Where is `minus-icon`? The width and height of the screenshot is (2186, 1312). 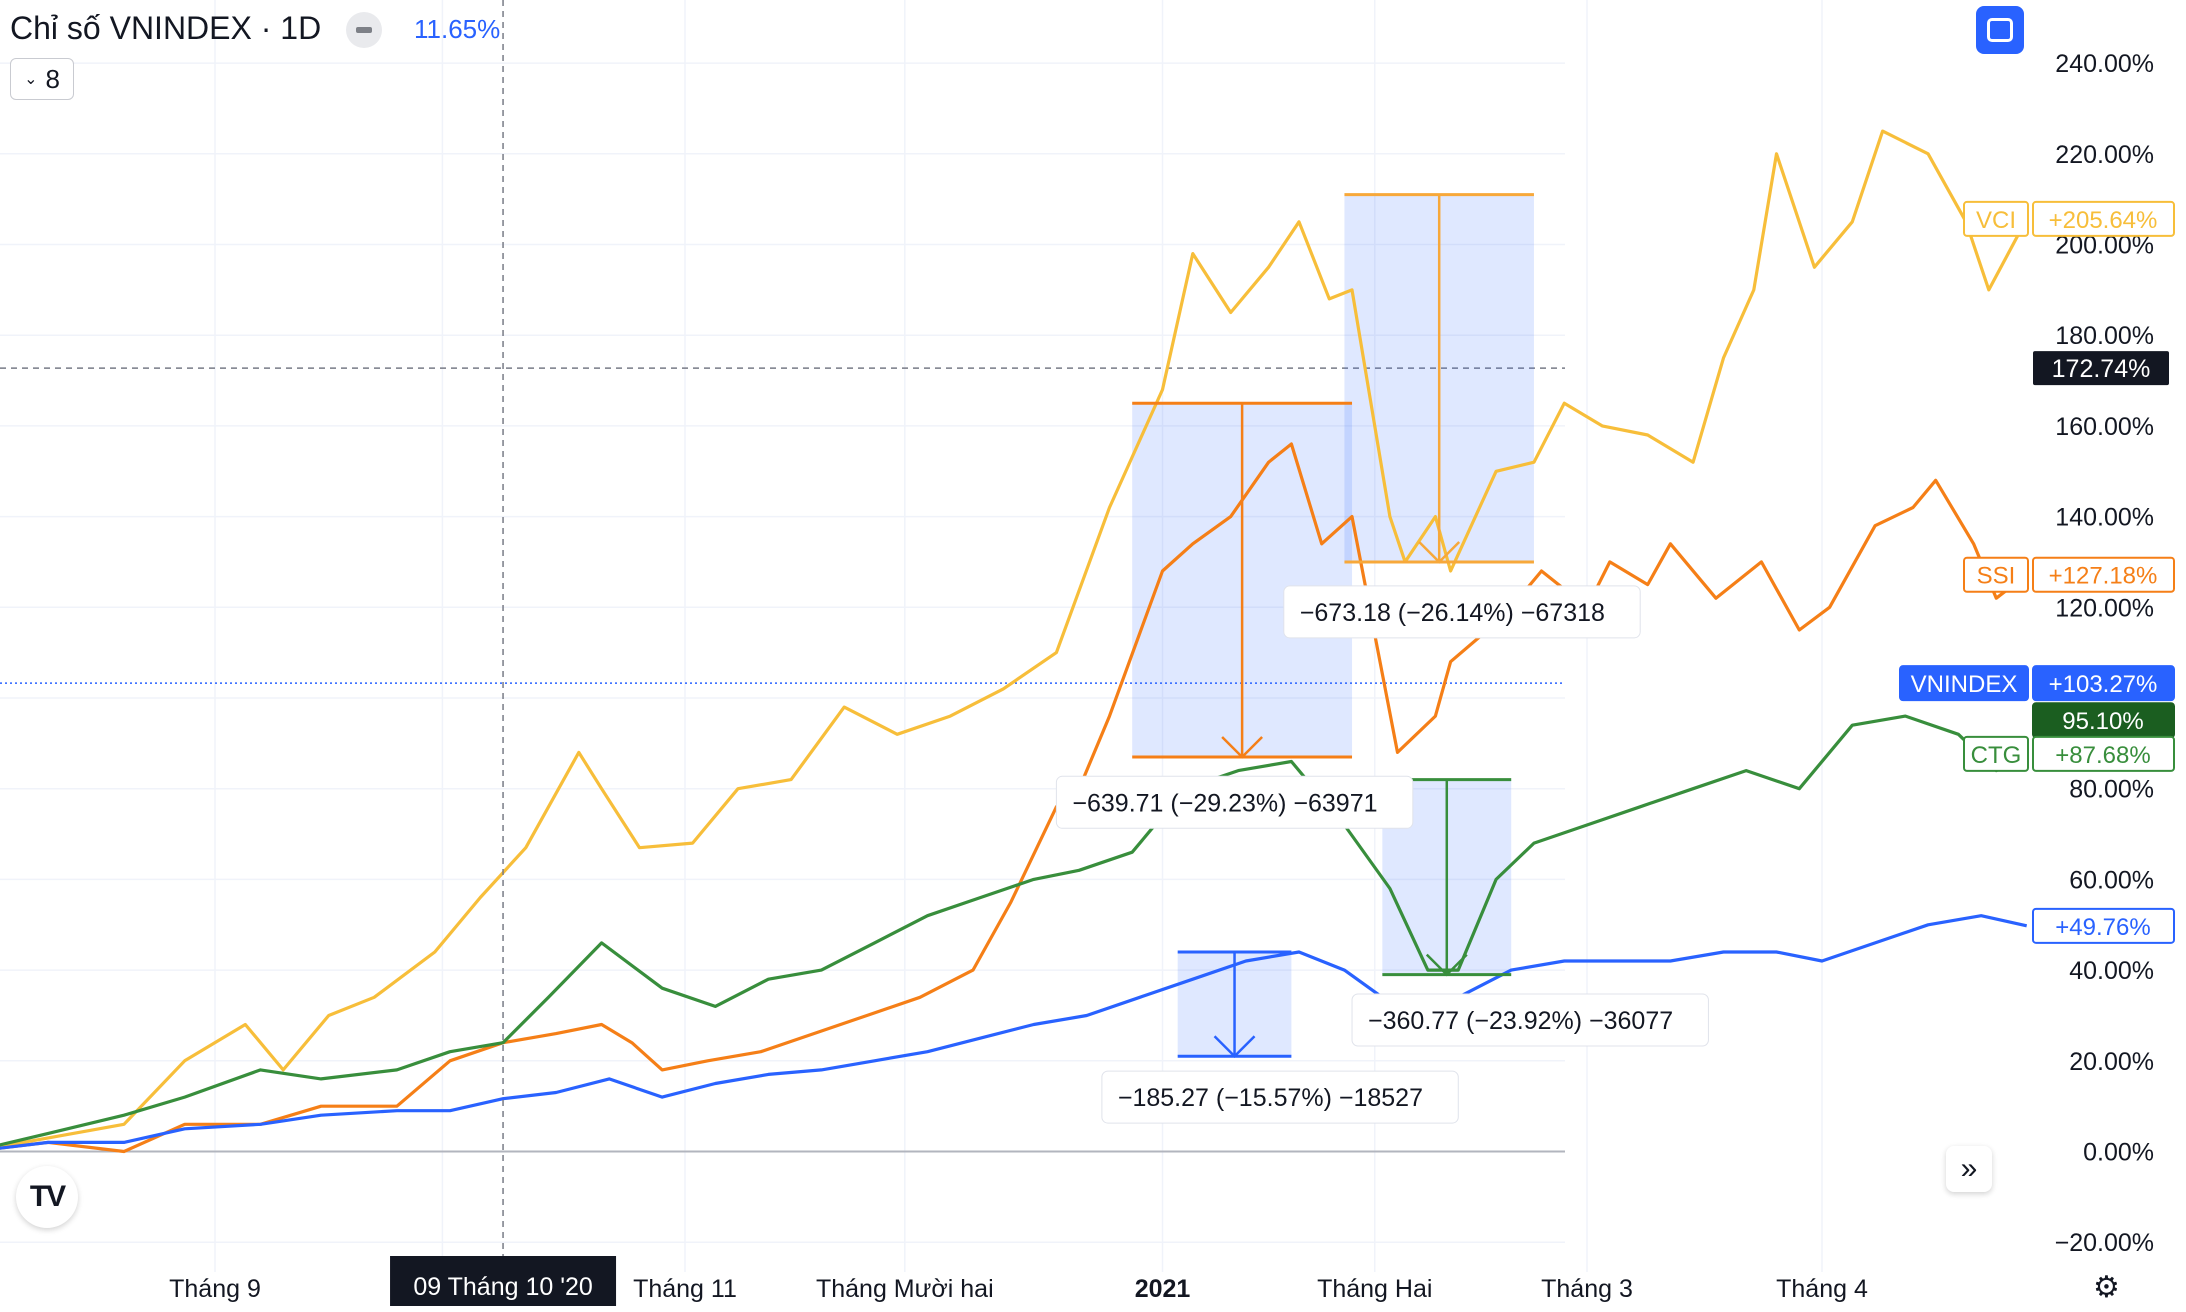 minus-icon is located at coordinates (364, 30).